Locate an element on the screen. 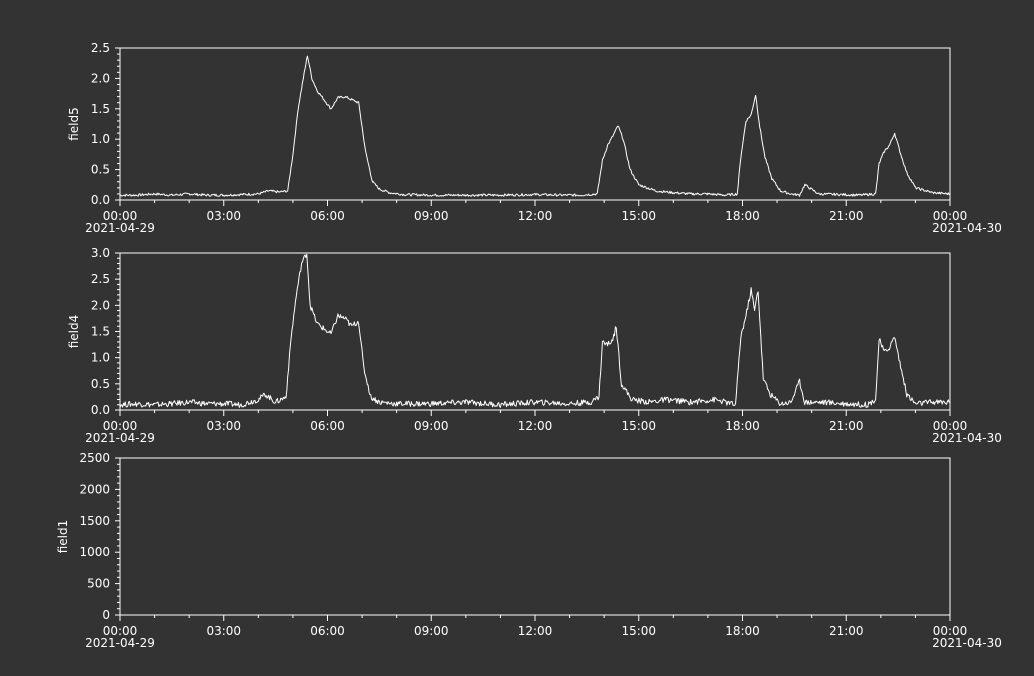  y-tick-label: 3.0 is located at coordinates (100, 253).